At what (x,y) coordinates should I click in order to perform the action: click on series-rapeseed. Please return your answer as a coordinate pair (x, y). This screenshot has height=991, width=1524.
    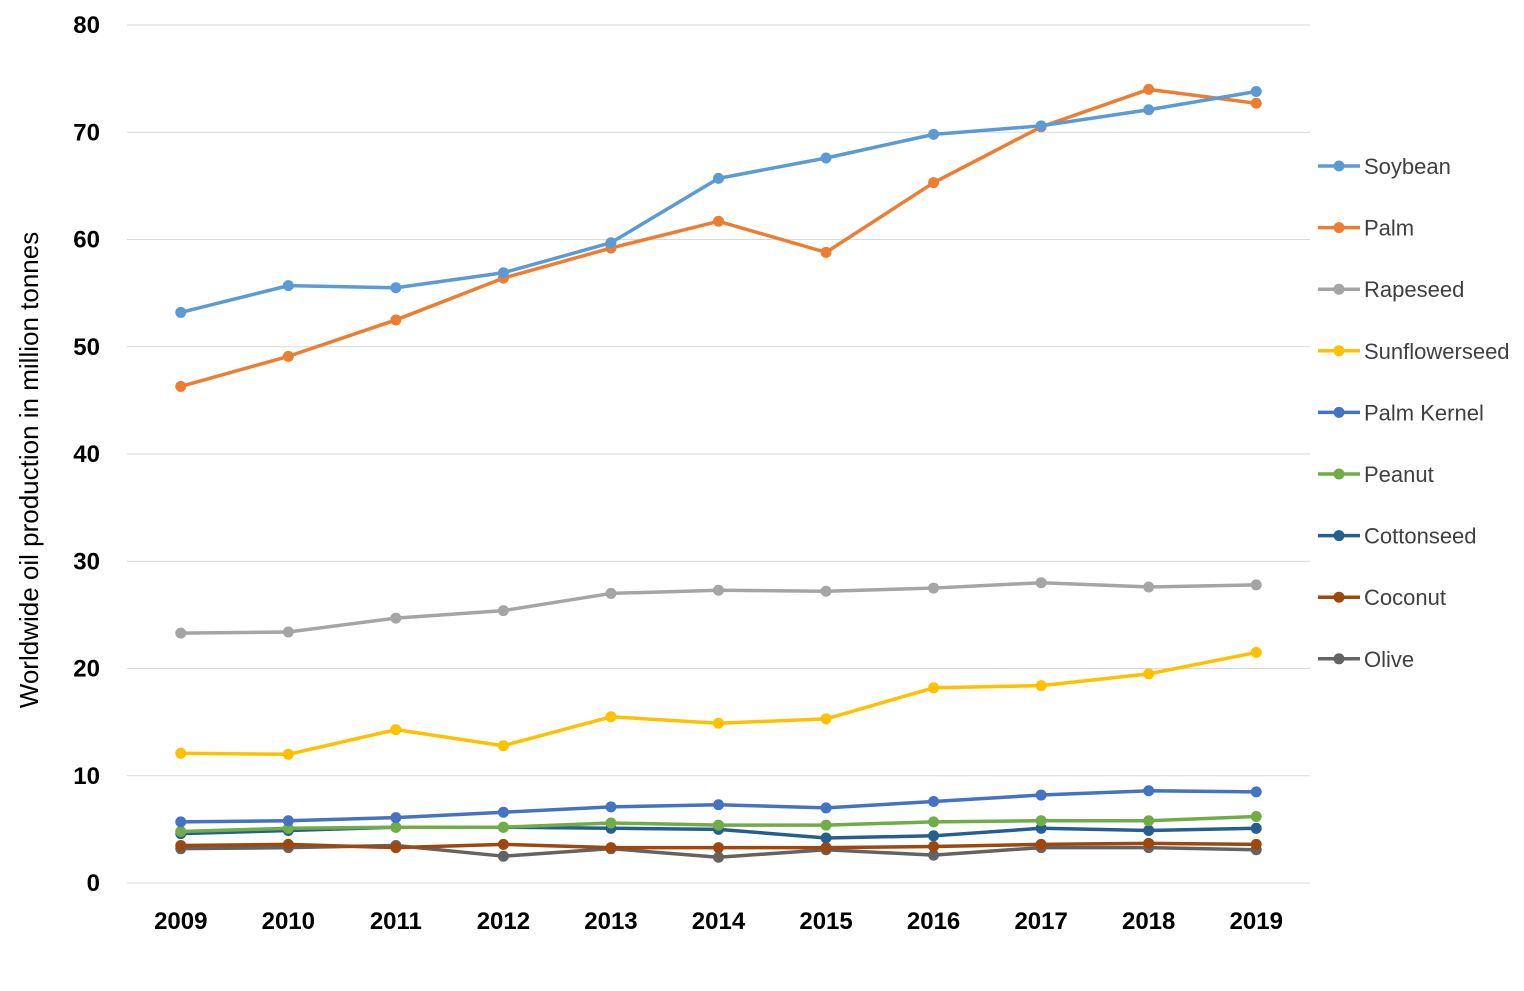
    Looking at the image, I should click on (718, 608).